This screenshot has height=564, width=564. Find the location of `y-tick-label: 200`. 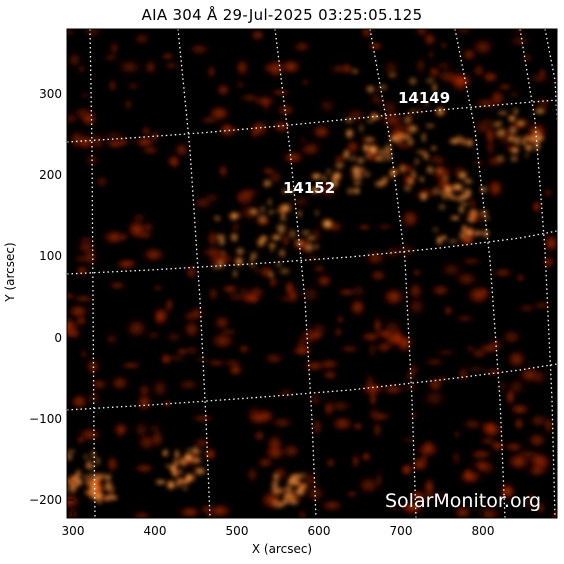

y-tick-label: 200 is located at coordinates (50, 175).